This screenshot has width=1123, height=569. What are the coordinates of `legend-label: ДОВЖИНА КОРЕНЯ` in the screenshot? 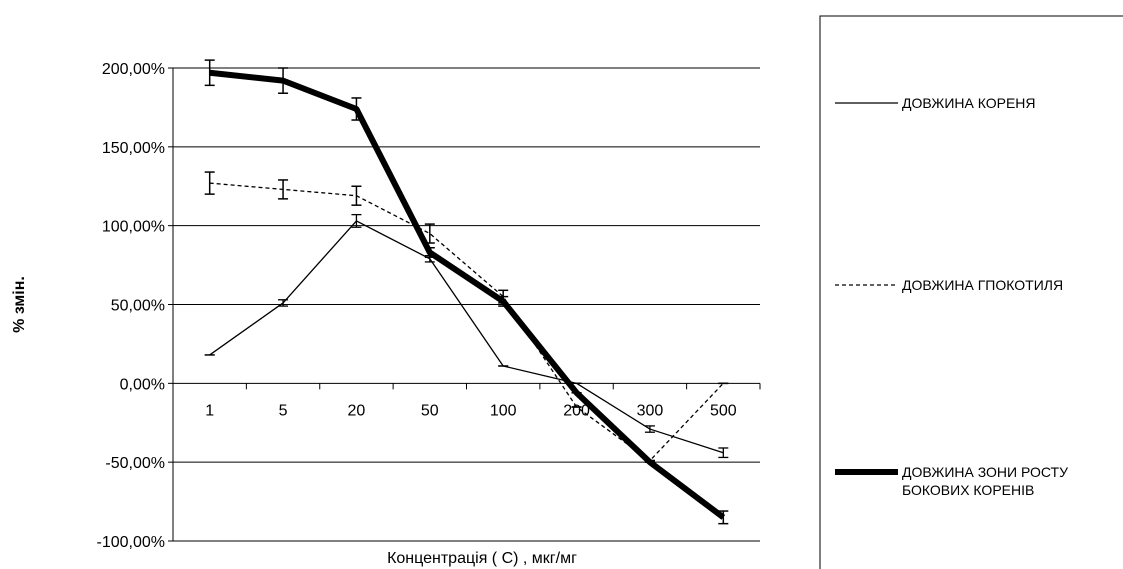 It's located at (969, 103).